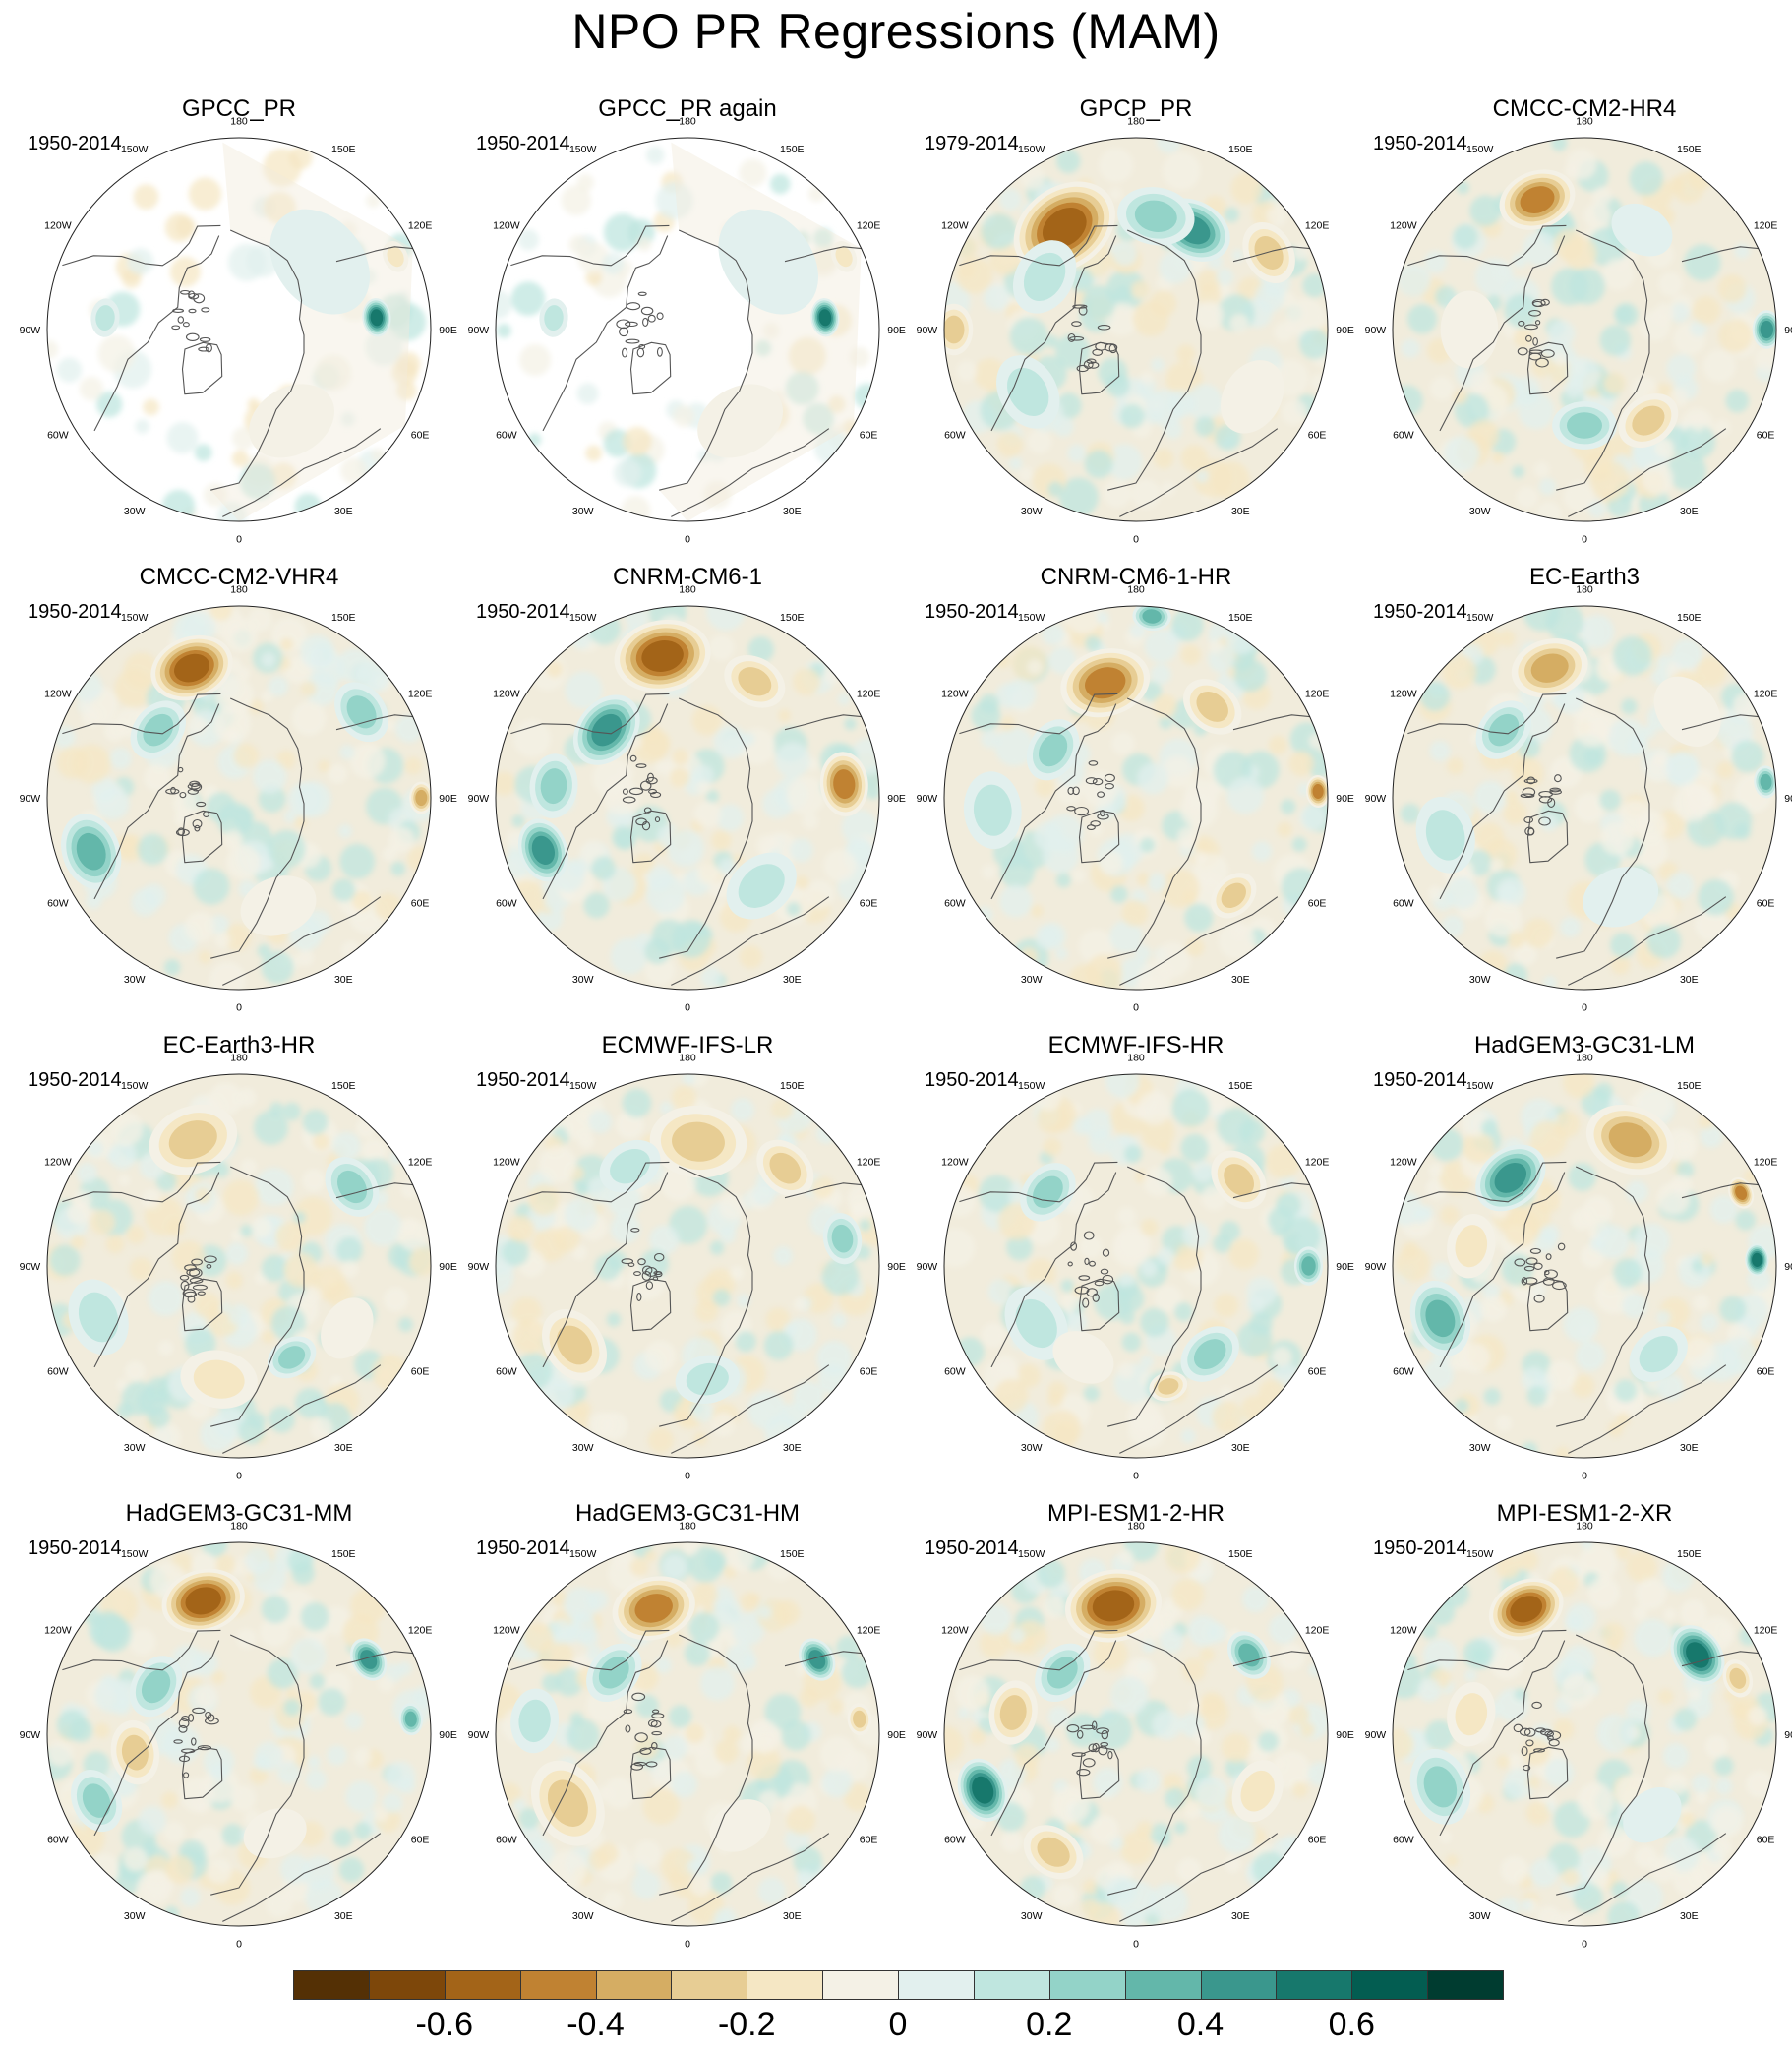 The image size is (1792, 2049). What do you see at coordinates (239, 108) in the screenshot?
I see `panel-title: GPCC_PR` at bounding box center [239, 108].